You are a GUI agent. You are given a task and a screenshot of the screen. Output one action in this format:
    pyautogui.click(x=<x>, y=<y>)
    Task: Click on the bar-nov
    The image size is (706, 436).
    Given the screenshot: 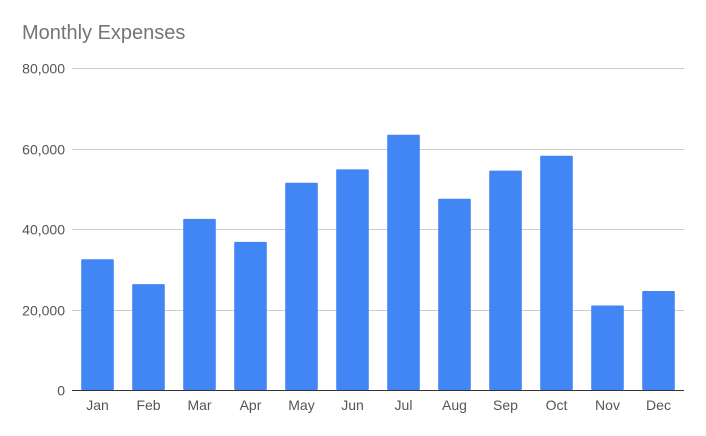 What is the action you would take?
    pyautogui.click(x=607, y=347)
    